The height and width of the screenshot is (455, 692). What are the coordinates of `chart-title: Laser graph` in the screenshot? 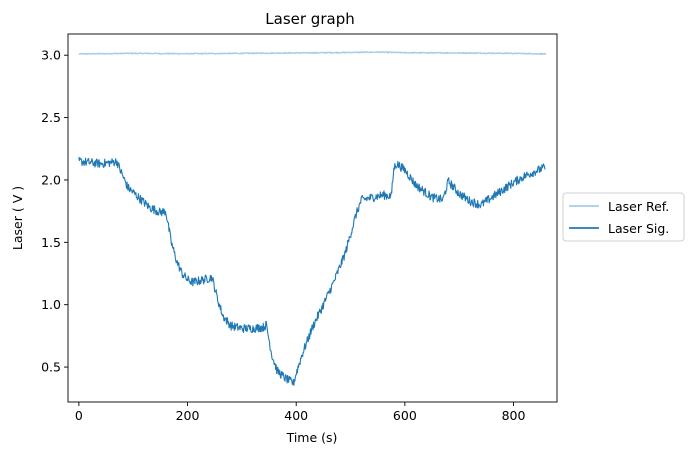 It's located at (309, 19).